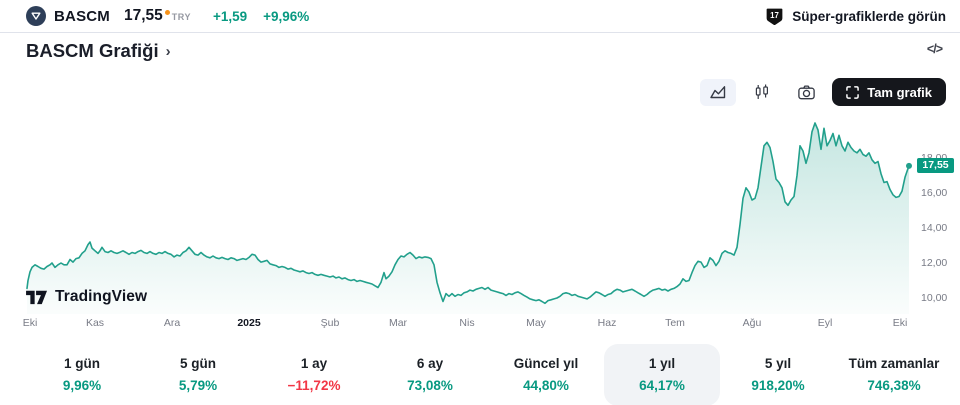  I want to click on chart-toolbar: Tam grafik, so click(823, 92).